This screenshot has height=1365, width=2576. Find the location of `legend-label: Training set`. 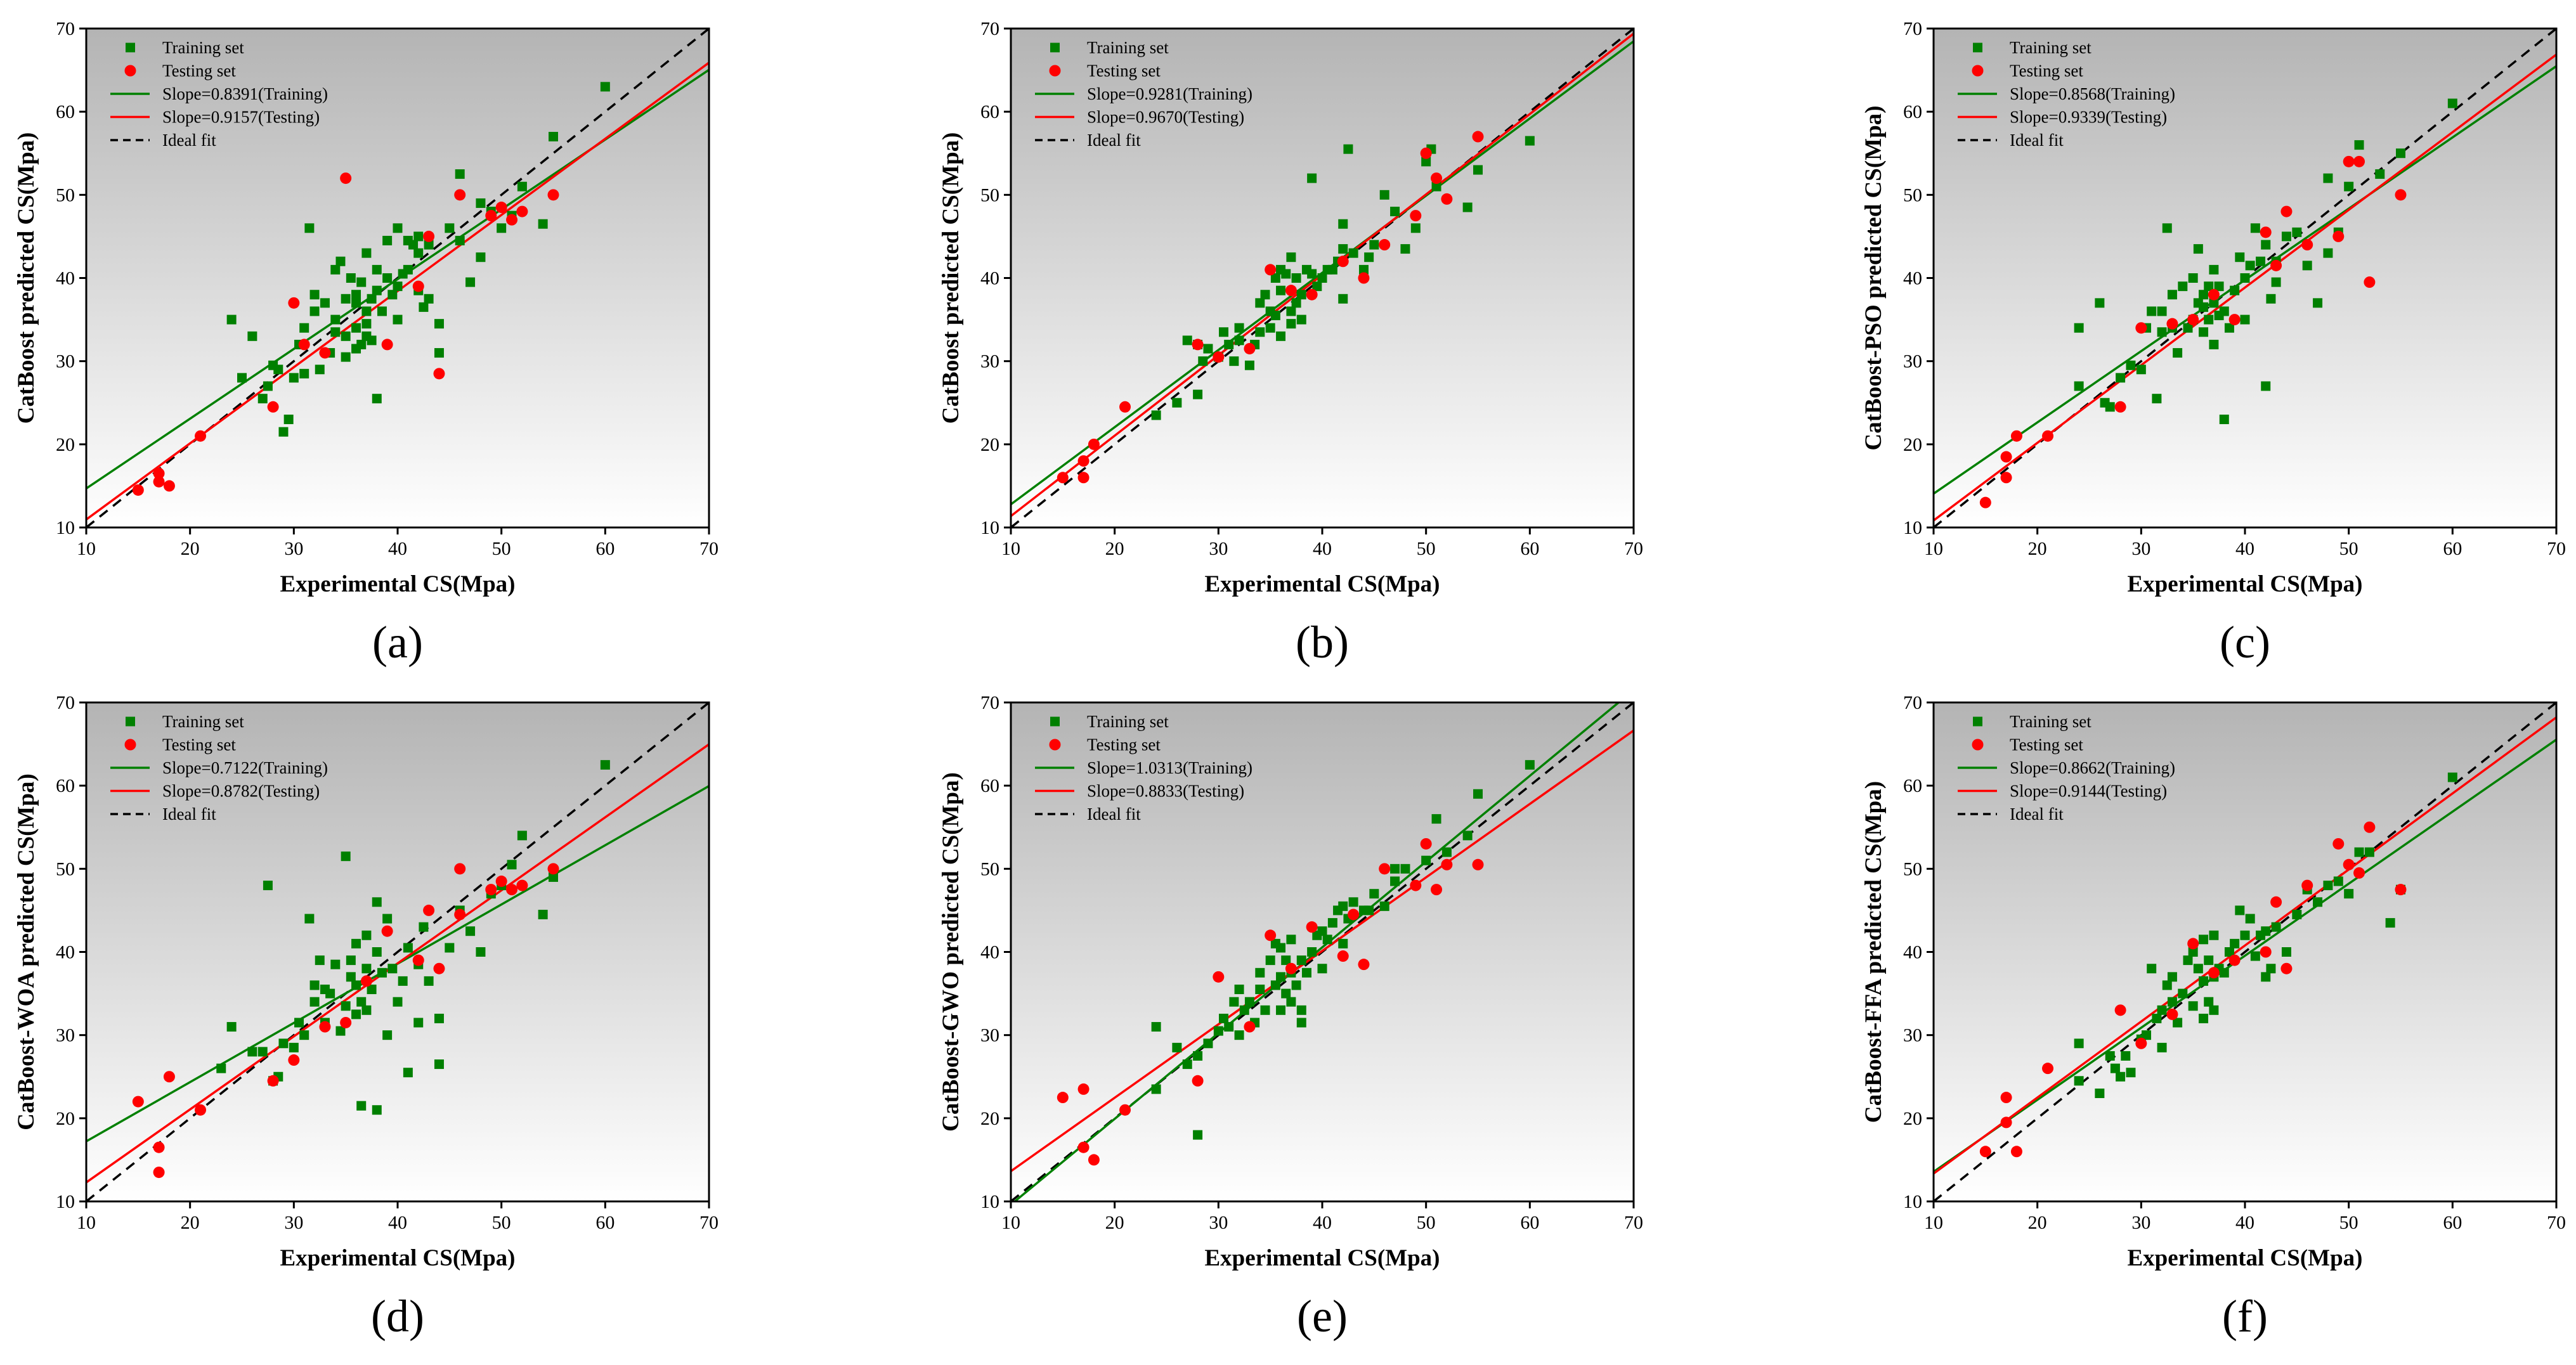

legend-label: Training set is located at coordinates (1128, 47).